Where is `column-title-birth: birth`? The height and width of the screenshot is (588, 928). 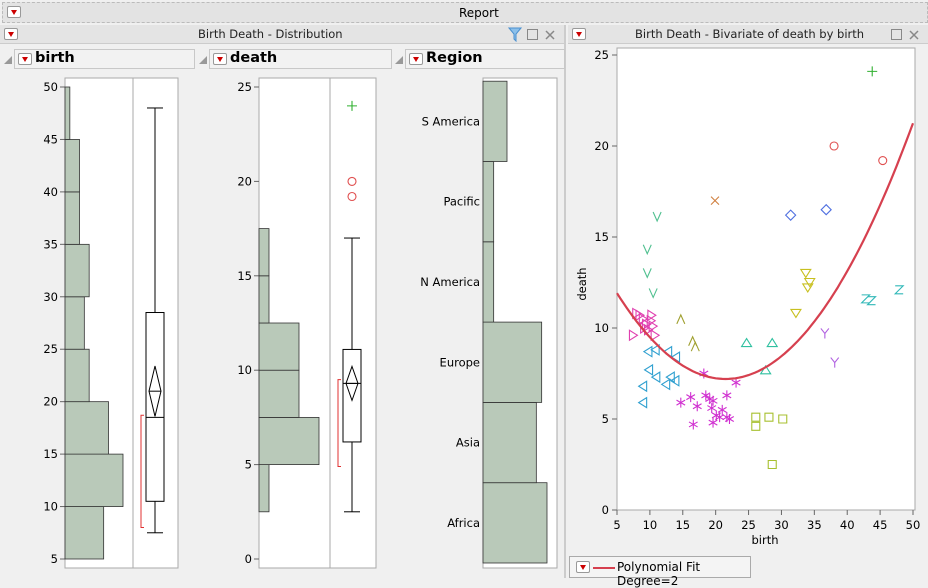 column-title-birth: birth is located at coordinates (55, 58).